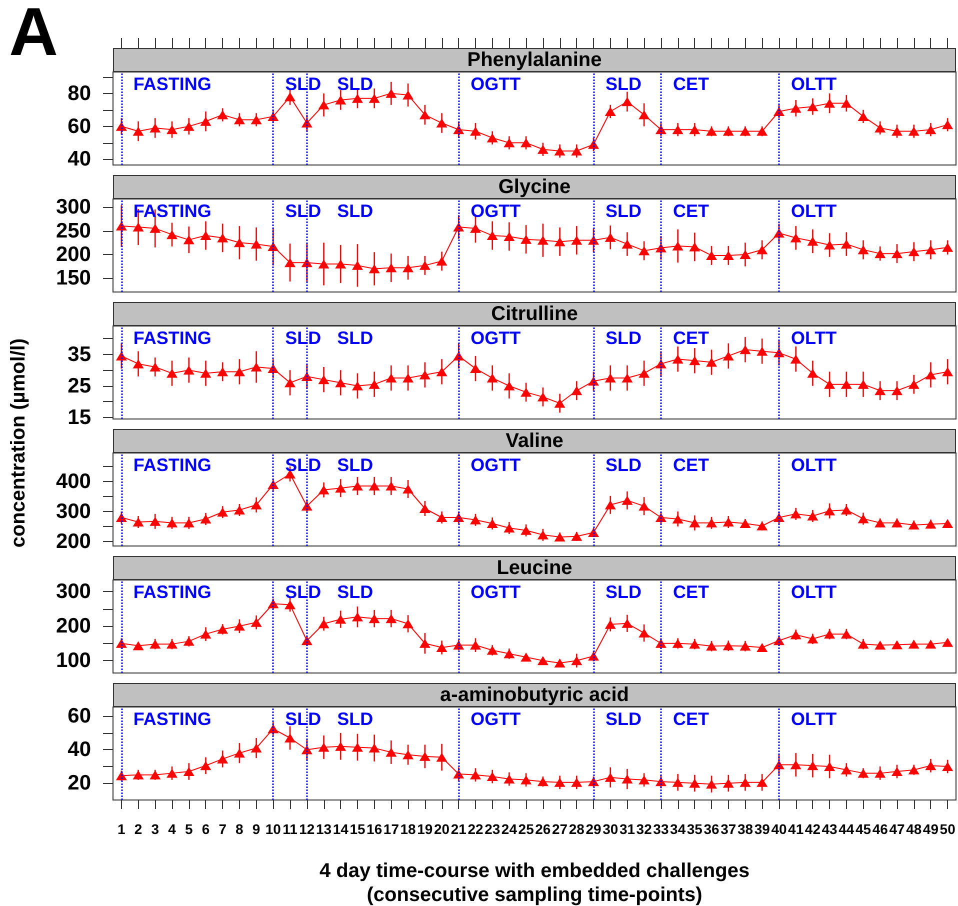  I want to click on x-tick-label: 50, so click(948, 829).